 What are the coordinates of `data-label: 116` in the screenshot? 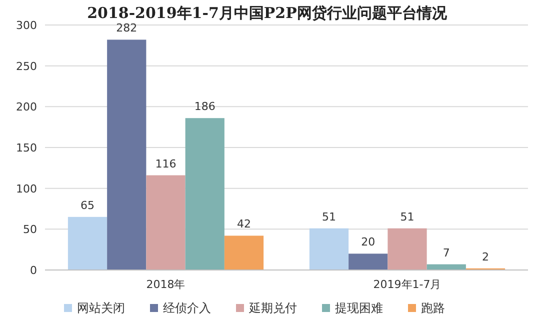 It's located at (165, 163).